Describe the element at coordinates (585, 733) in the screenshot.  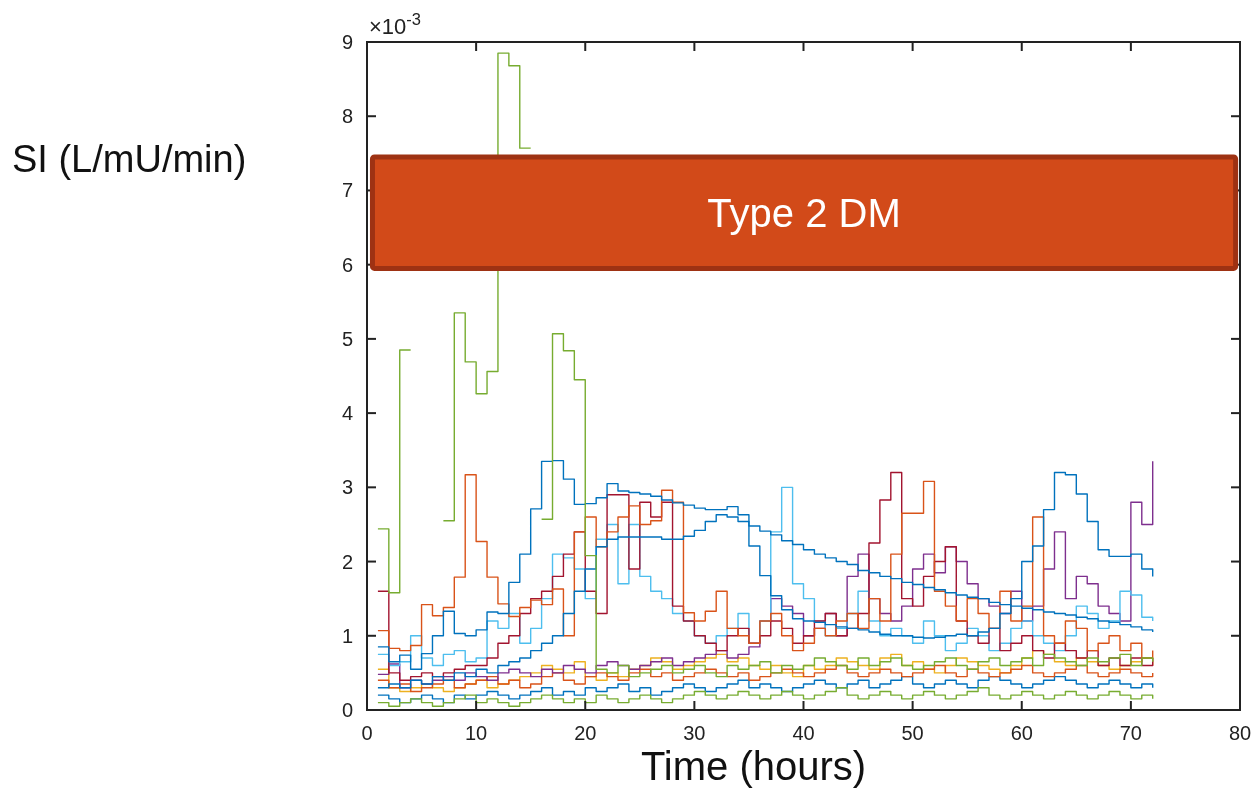
I see `x-tick-label: 20` at that location.